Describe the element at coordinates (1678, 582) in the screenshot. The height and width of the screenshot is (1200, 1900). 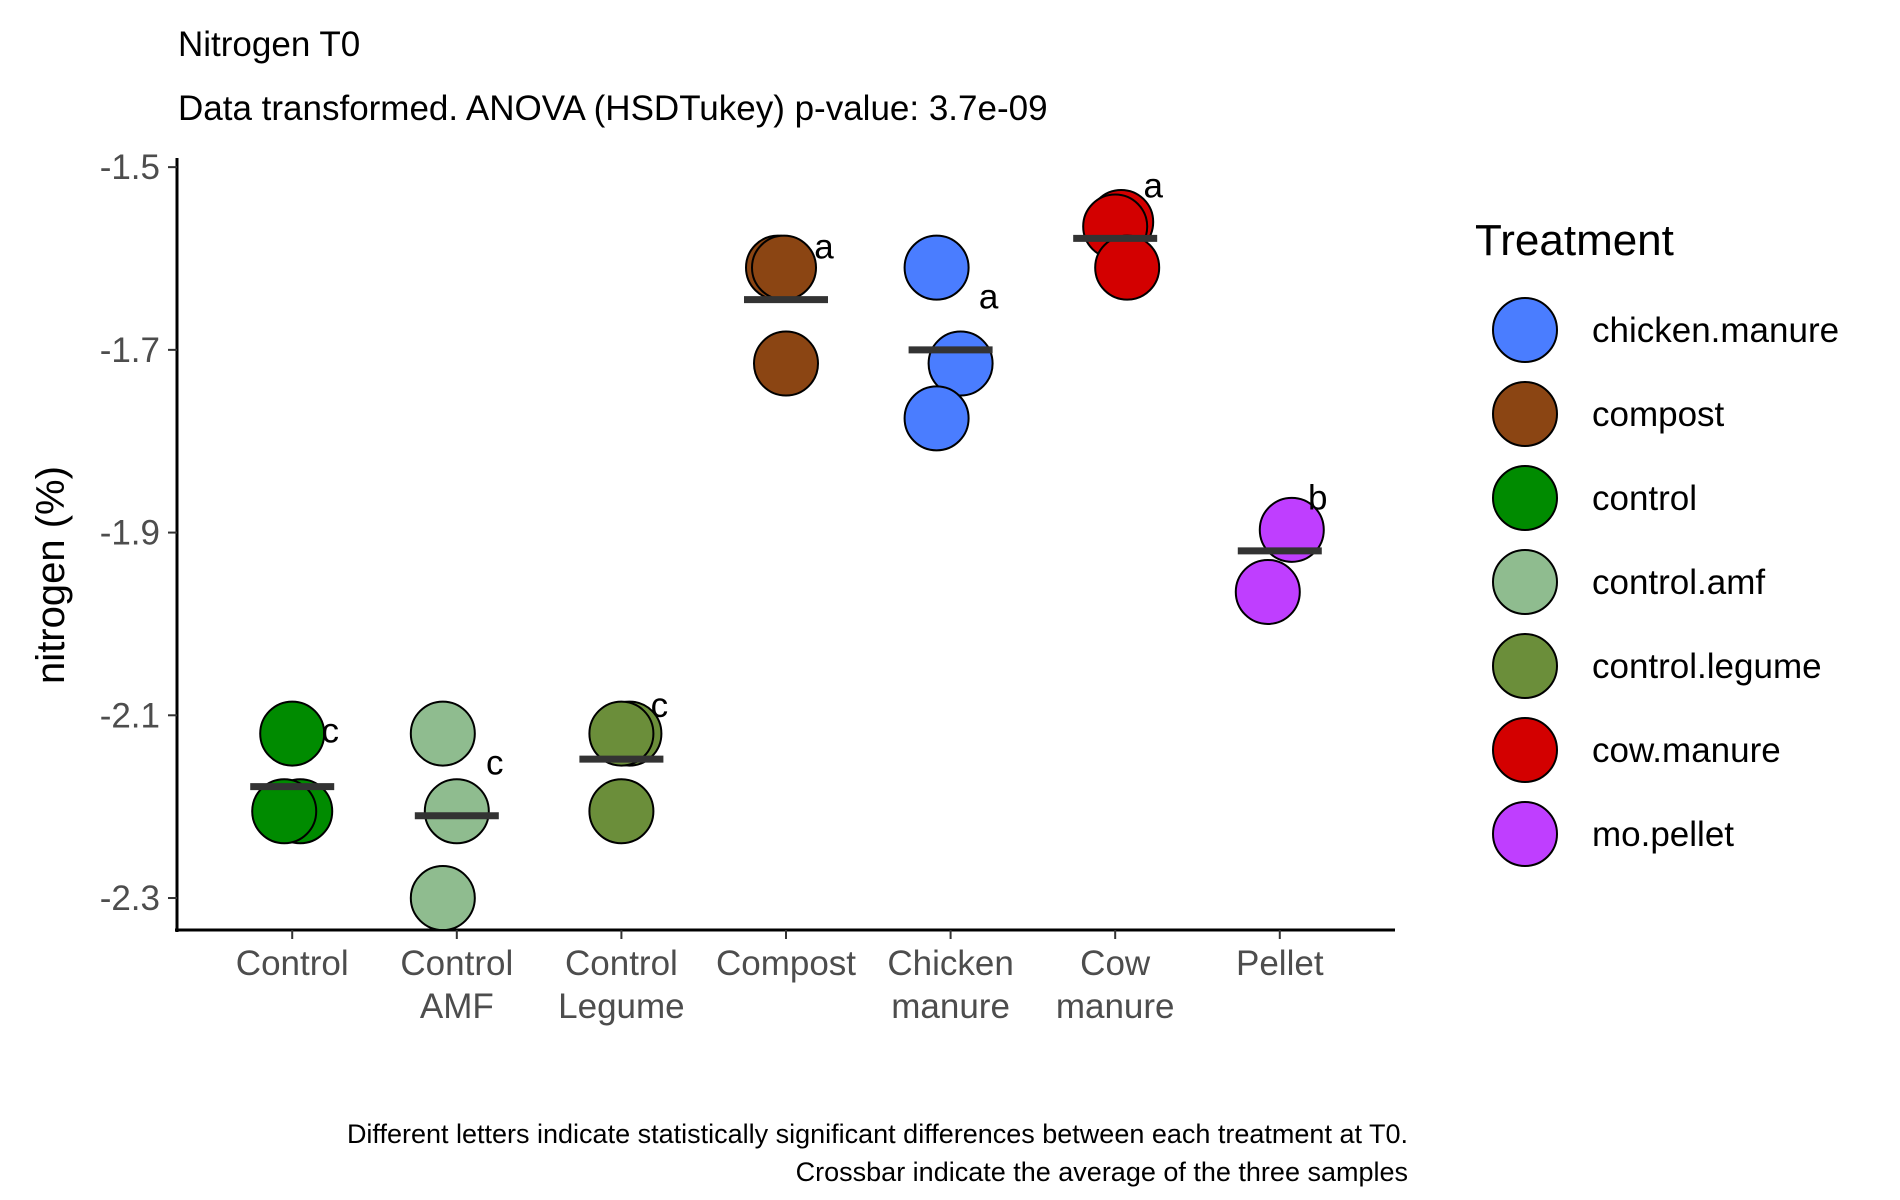
I see `legend-label: control.amf` at that location.